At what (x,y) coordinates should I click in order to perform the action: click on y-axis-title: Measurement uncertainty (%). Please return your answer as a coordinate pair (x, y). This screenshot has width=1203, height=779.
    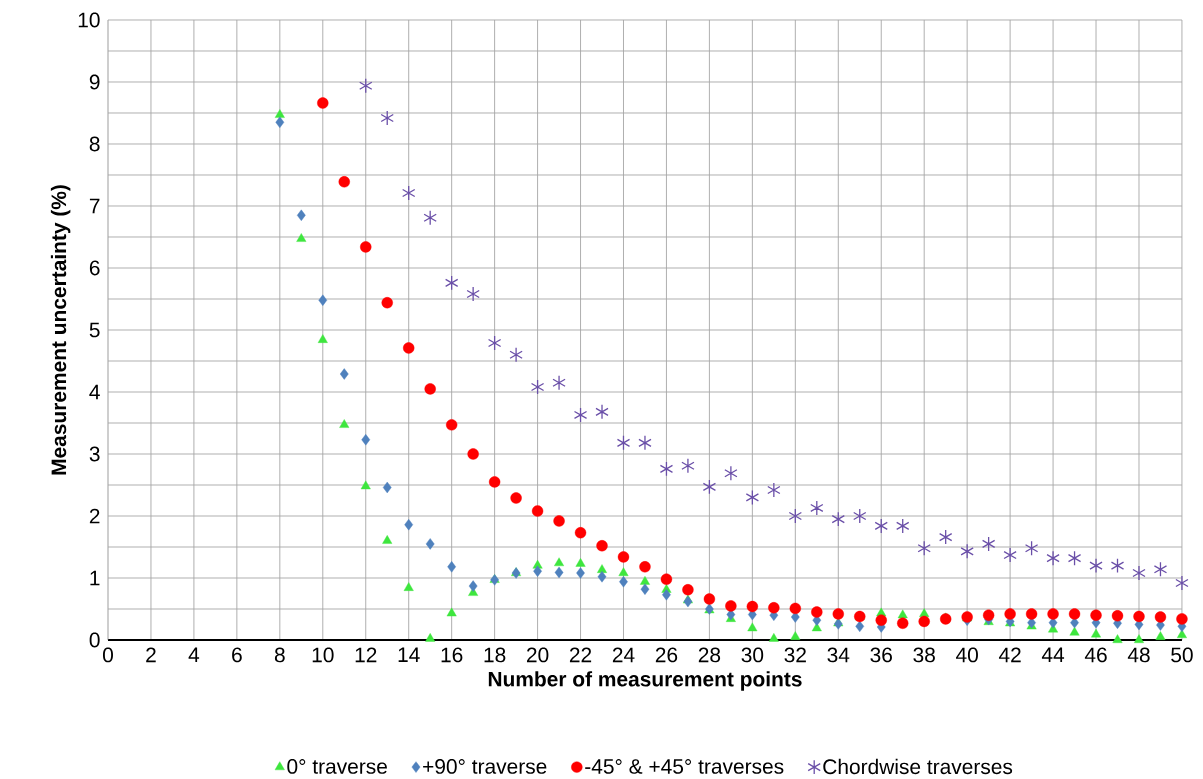
    Looking at the image, I should click on (60, 330).